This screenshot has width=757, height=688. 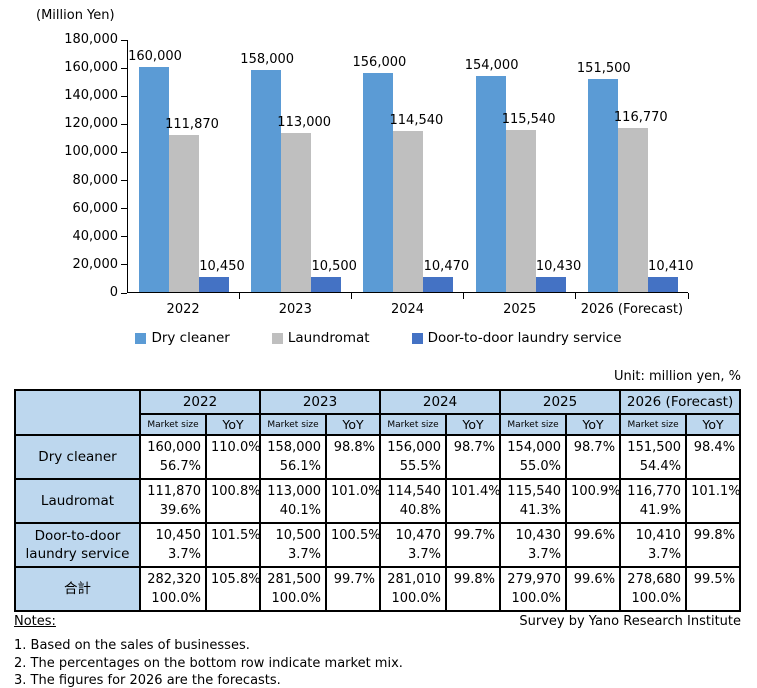 I want to click on market-mix-value: 55.5%, so click(x=420, y=466).